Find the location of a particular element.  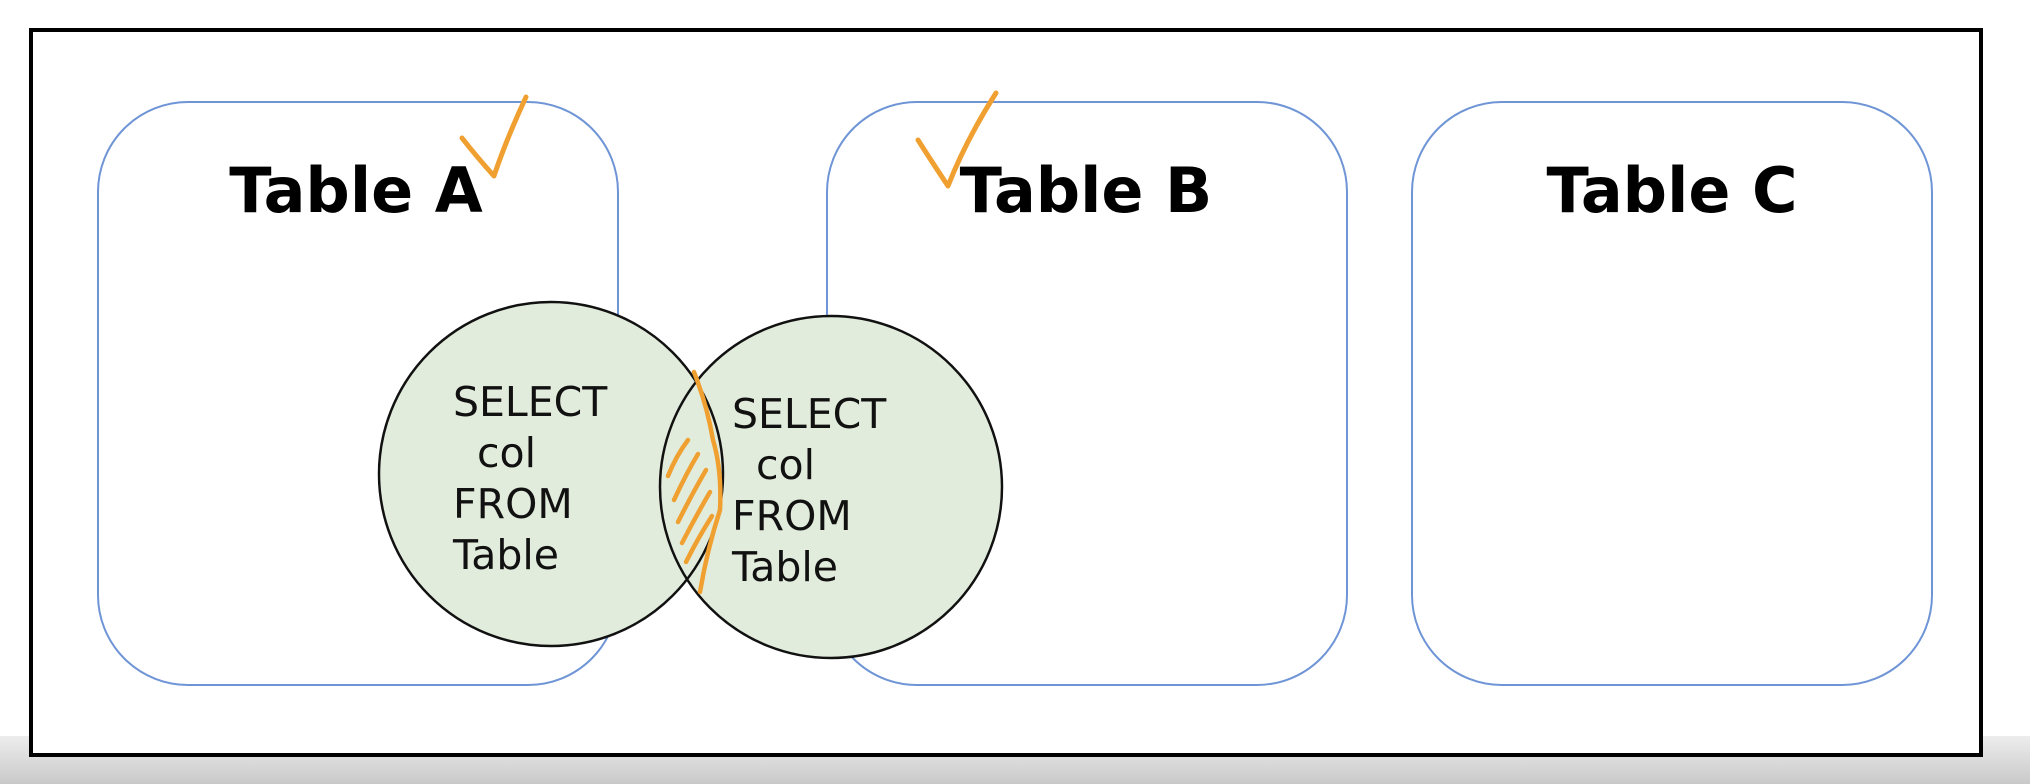

query-2-column: col is located at coordinates (785, 465).